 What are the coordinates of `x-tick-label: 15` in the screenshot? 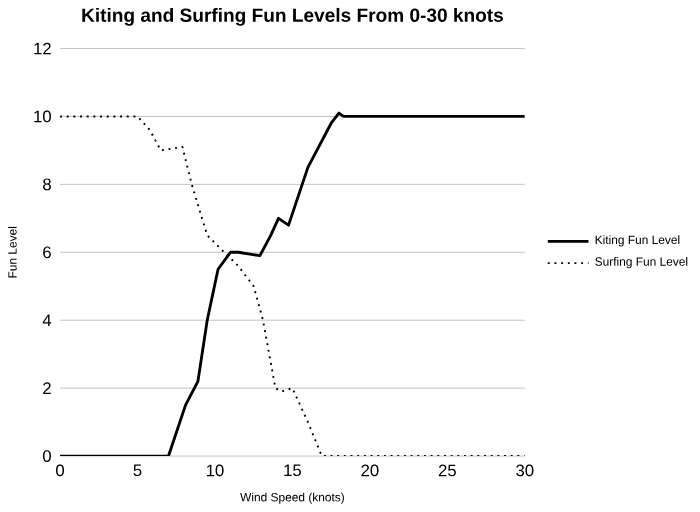 It's located at (292, 470).